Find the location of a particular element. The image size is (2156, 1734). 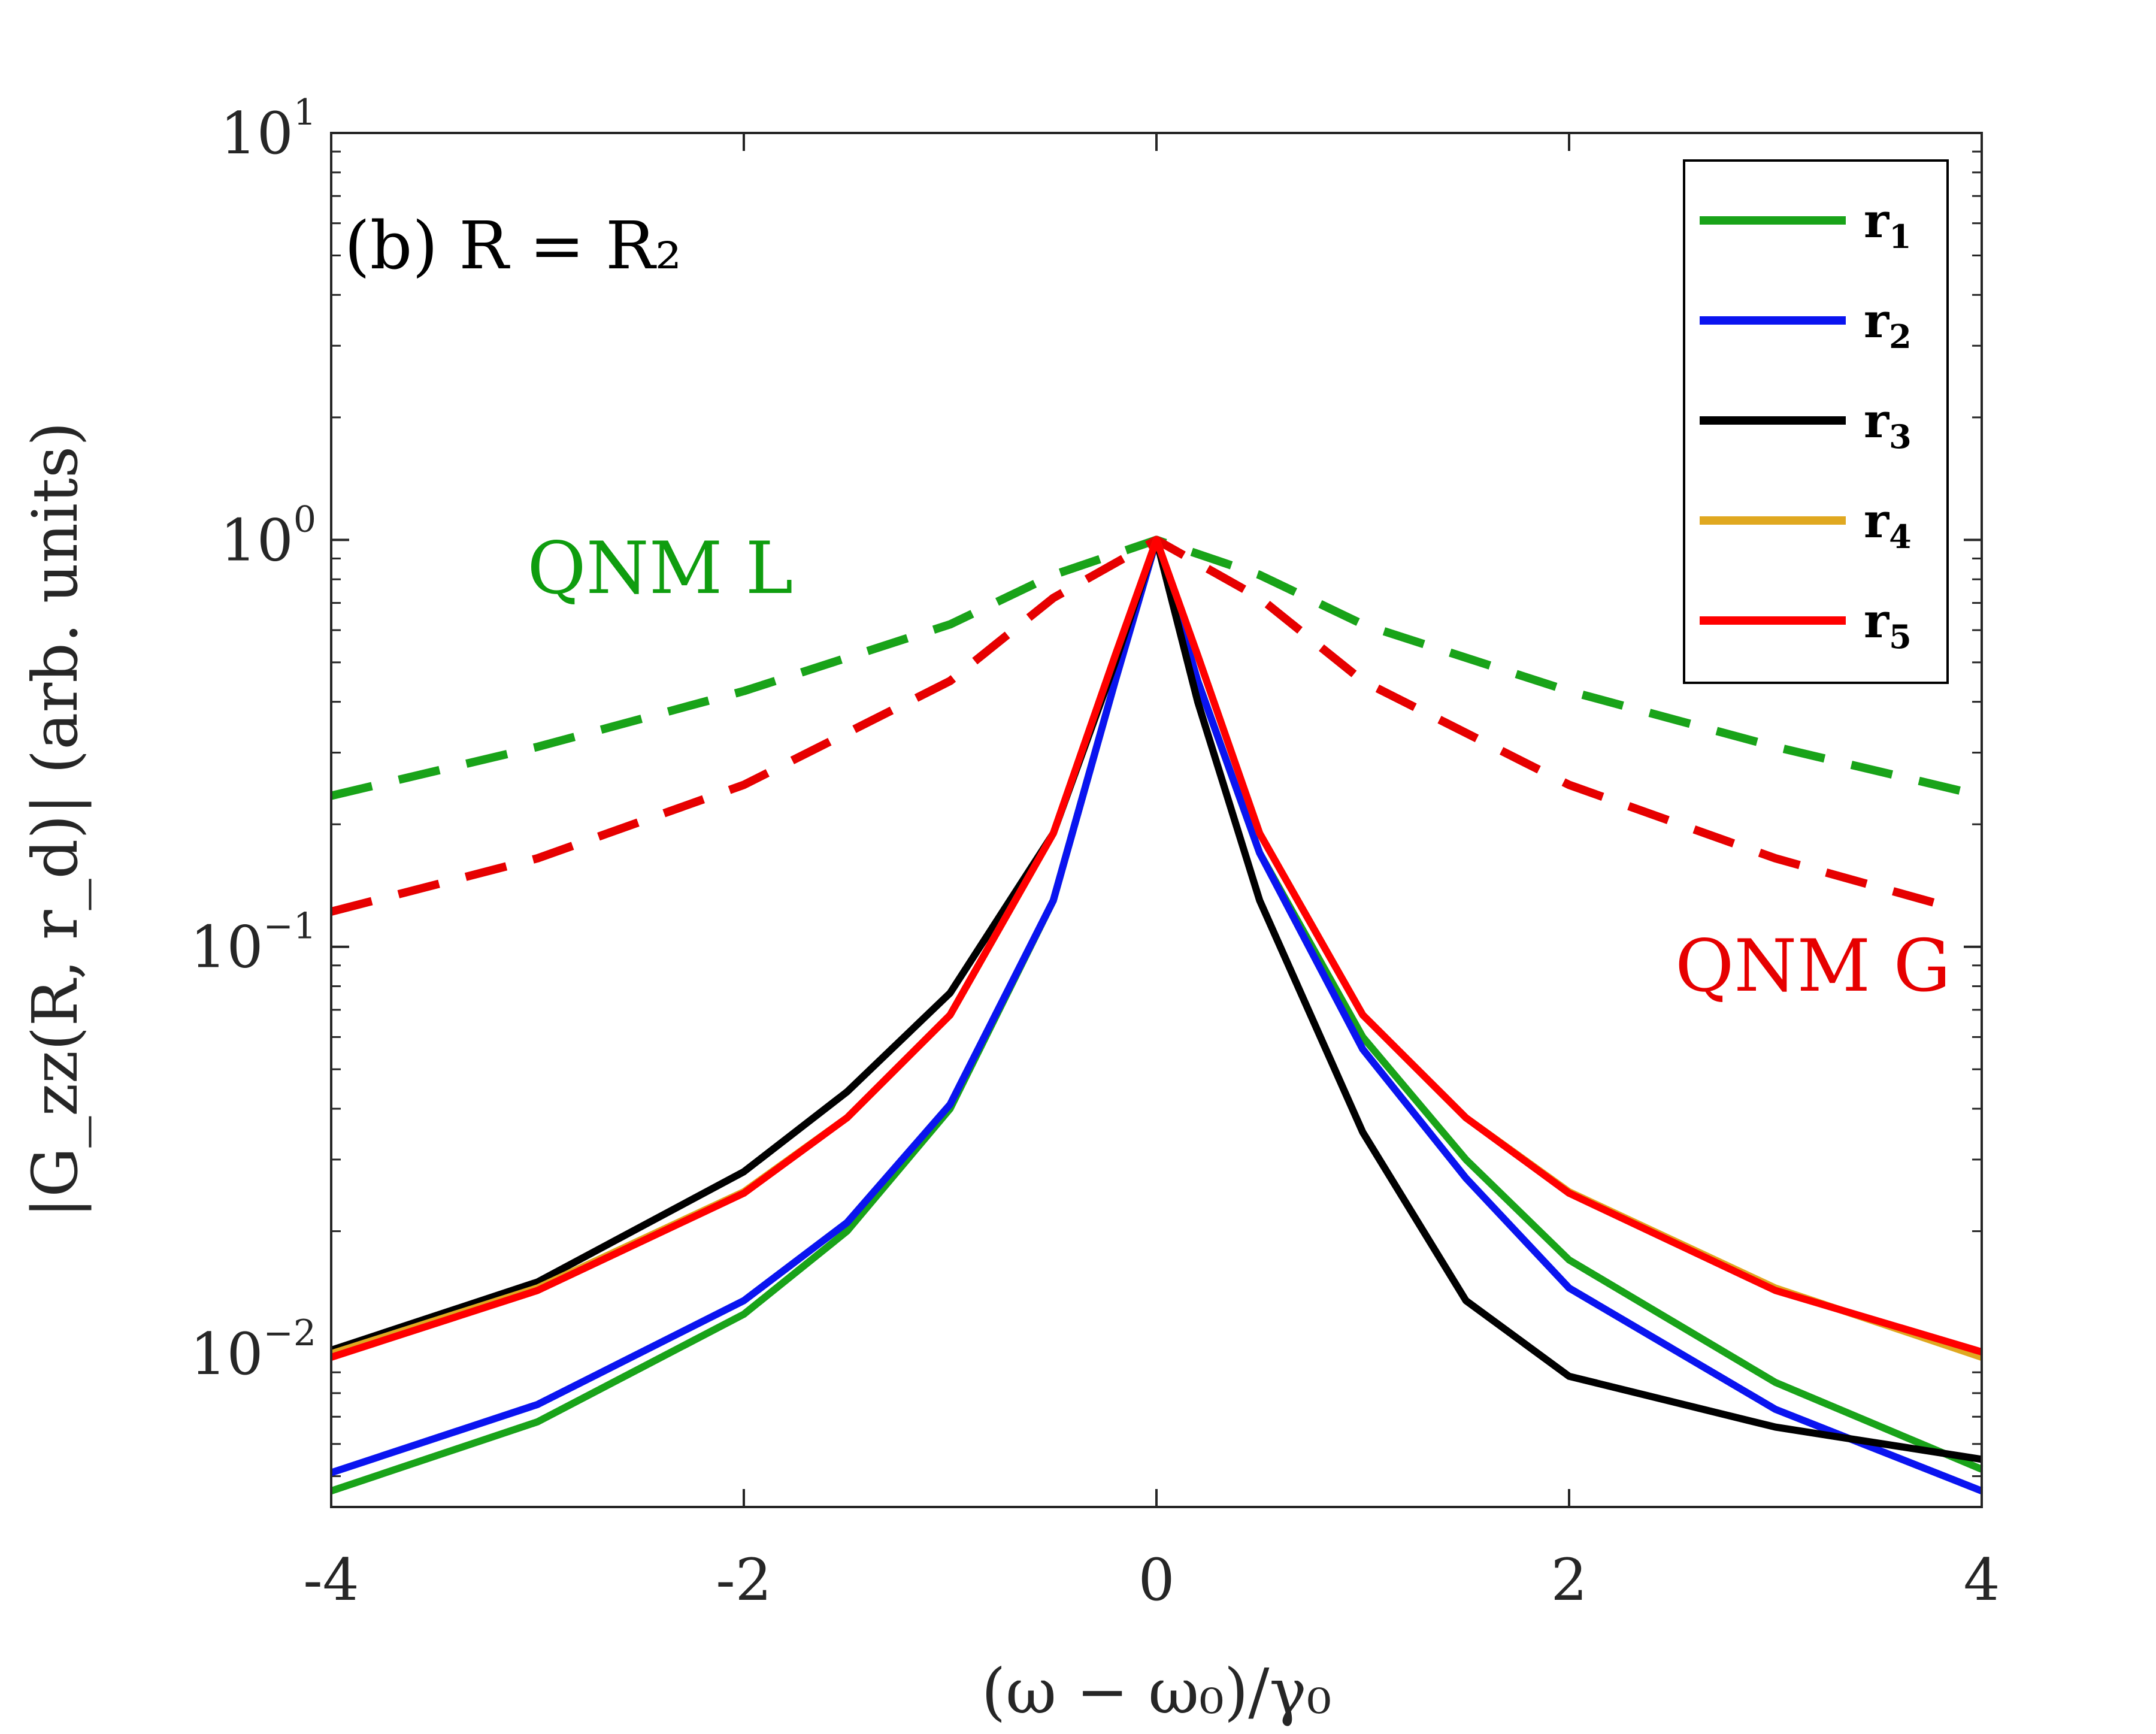

legend-label-r3: r3 is located at coordinates (1888, 424).